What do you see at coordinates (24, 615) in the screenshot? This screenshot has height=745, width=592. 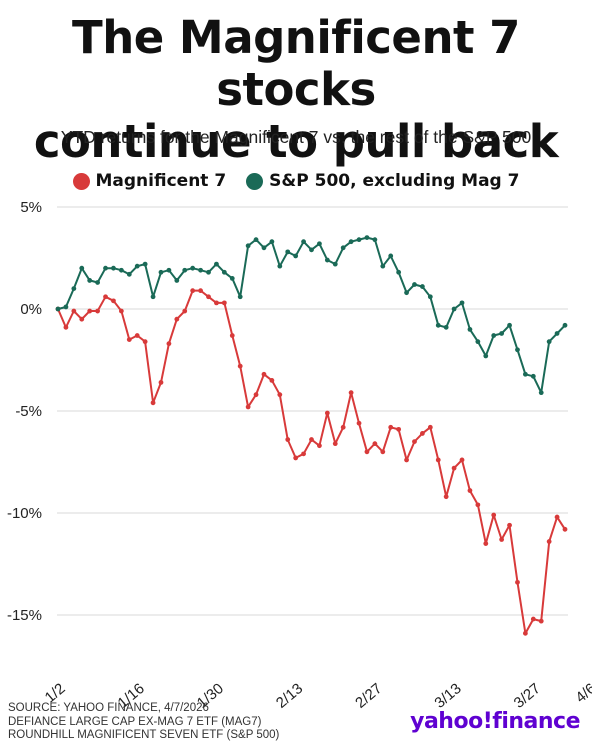 I see `y-tick-label: -15%` at bounding box center [24, 615].